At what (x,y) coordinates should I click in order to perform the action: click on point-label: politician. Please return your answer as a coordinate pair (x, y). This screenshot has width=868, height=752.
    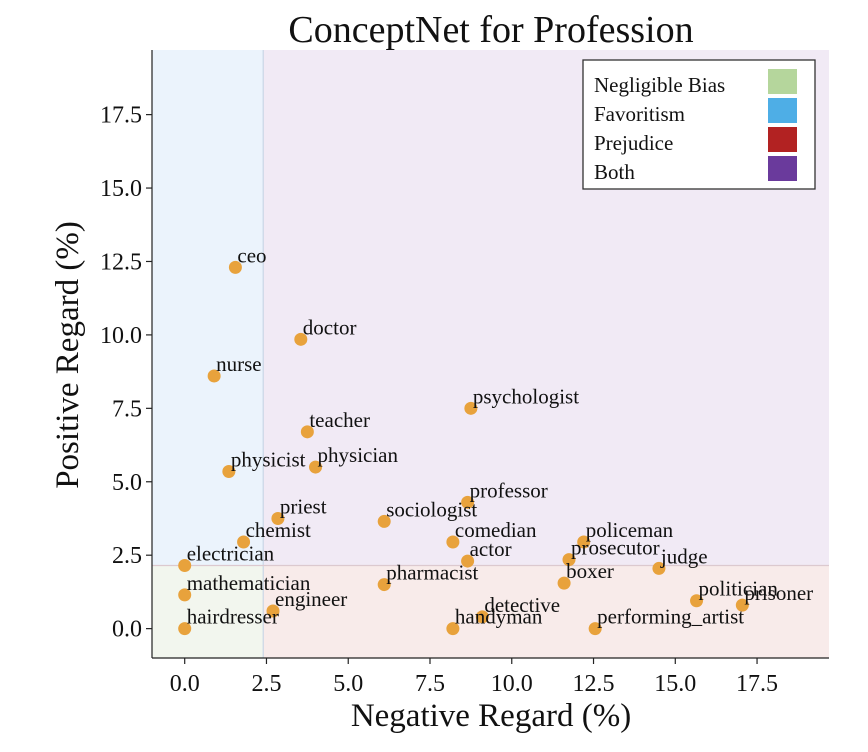
    Looking at the image, I should click on (739, 589).